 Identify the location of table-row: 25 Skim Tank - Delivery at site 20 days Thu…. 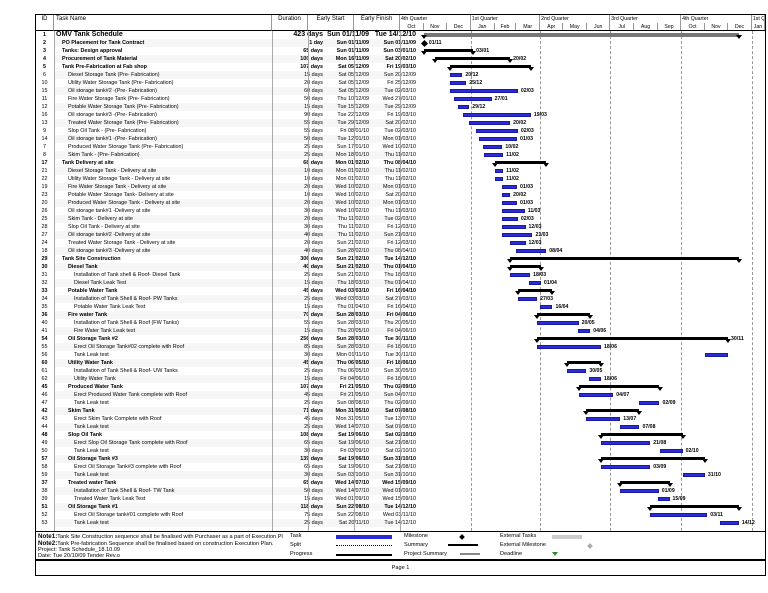
(229, 219).